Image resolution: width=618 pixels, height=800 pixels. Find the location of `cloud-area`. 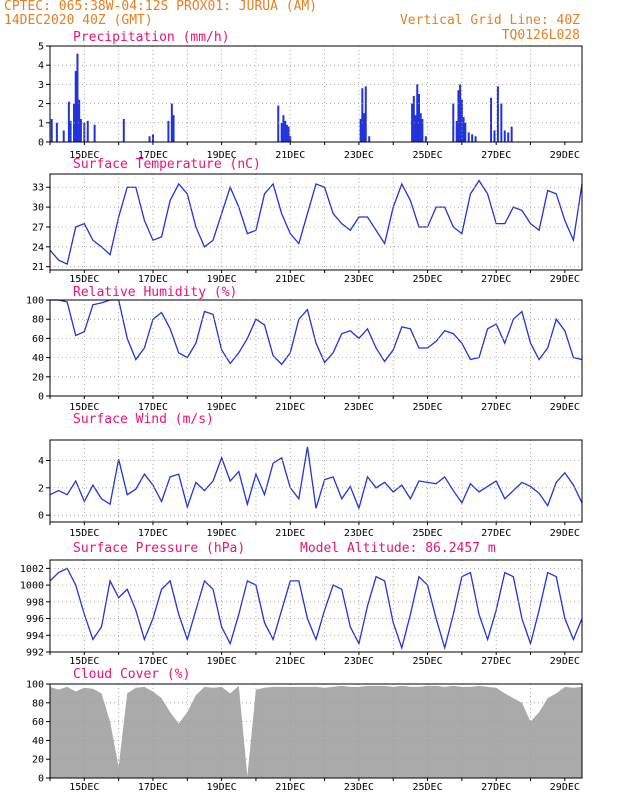

cloud-area is located at coordinates (316, 731).